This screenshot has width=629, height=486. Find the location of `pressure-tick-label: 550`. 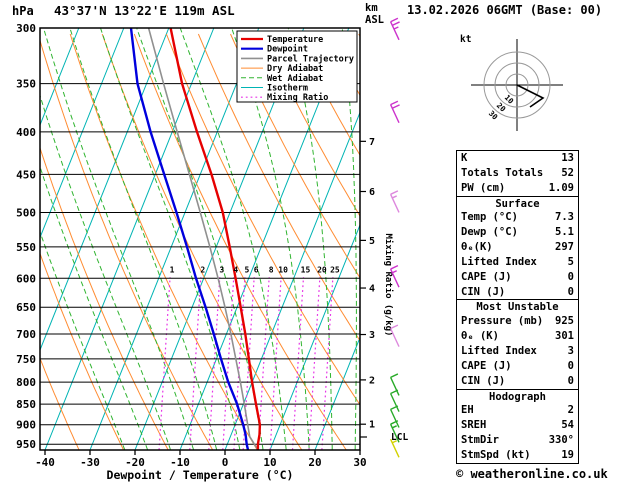

pressure-tick-label: 550 is located at coordinates (26, 247).